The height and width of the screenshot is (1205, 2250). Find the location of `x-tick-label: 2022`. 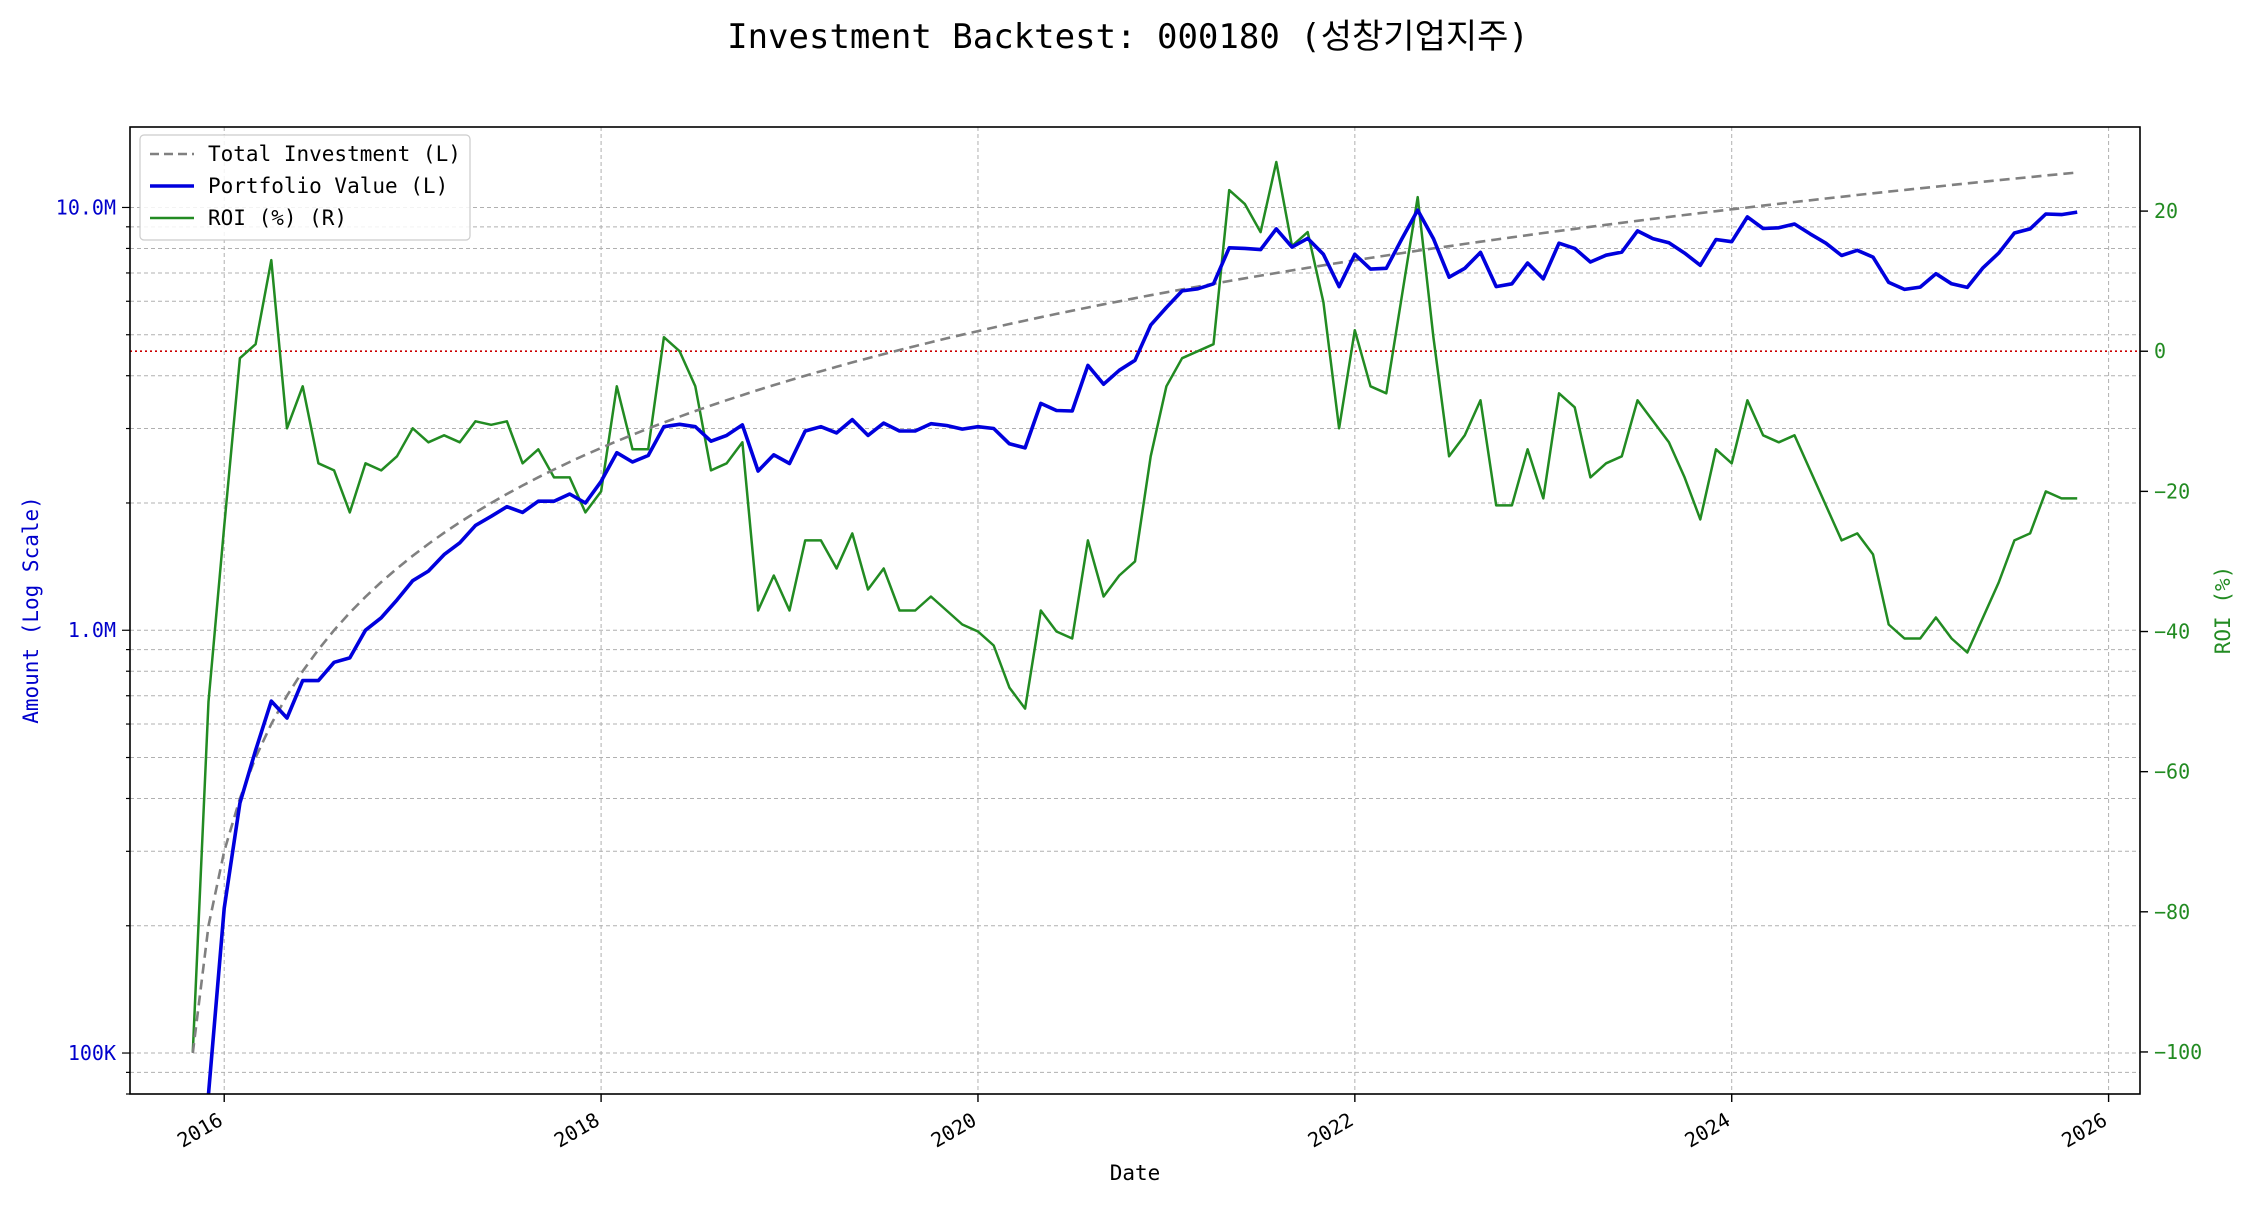

x-tick-label: 2022 is located at coordinates (1331, 1130).